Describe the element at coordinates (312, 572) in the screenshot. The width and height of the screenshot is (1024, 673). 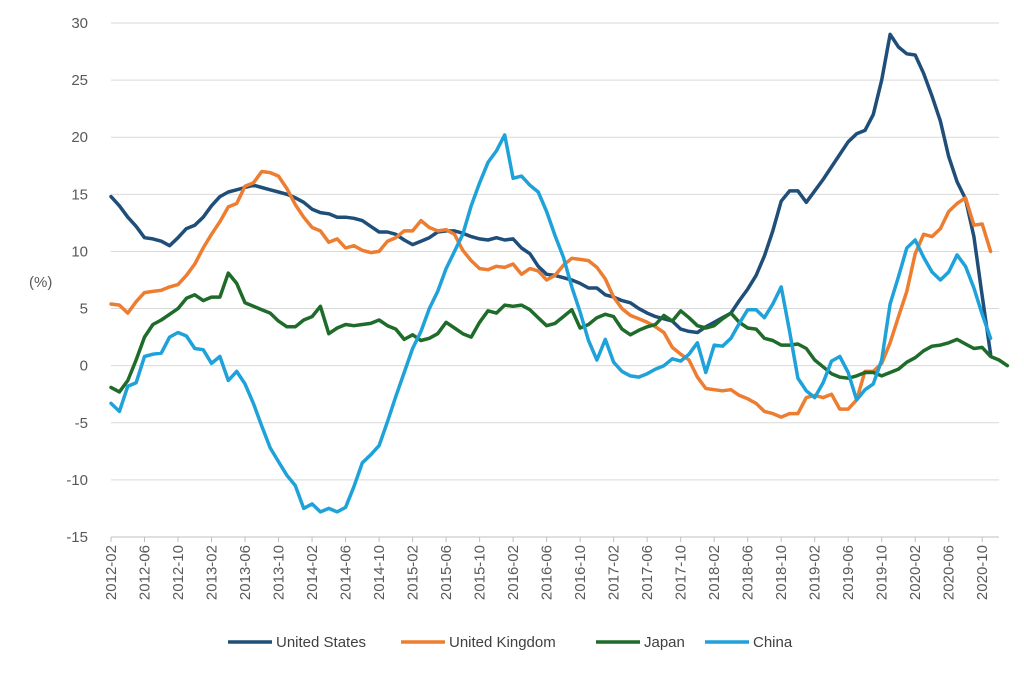
I see `x-tick-label: 2014-02` at that location.